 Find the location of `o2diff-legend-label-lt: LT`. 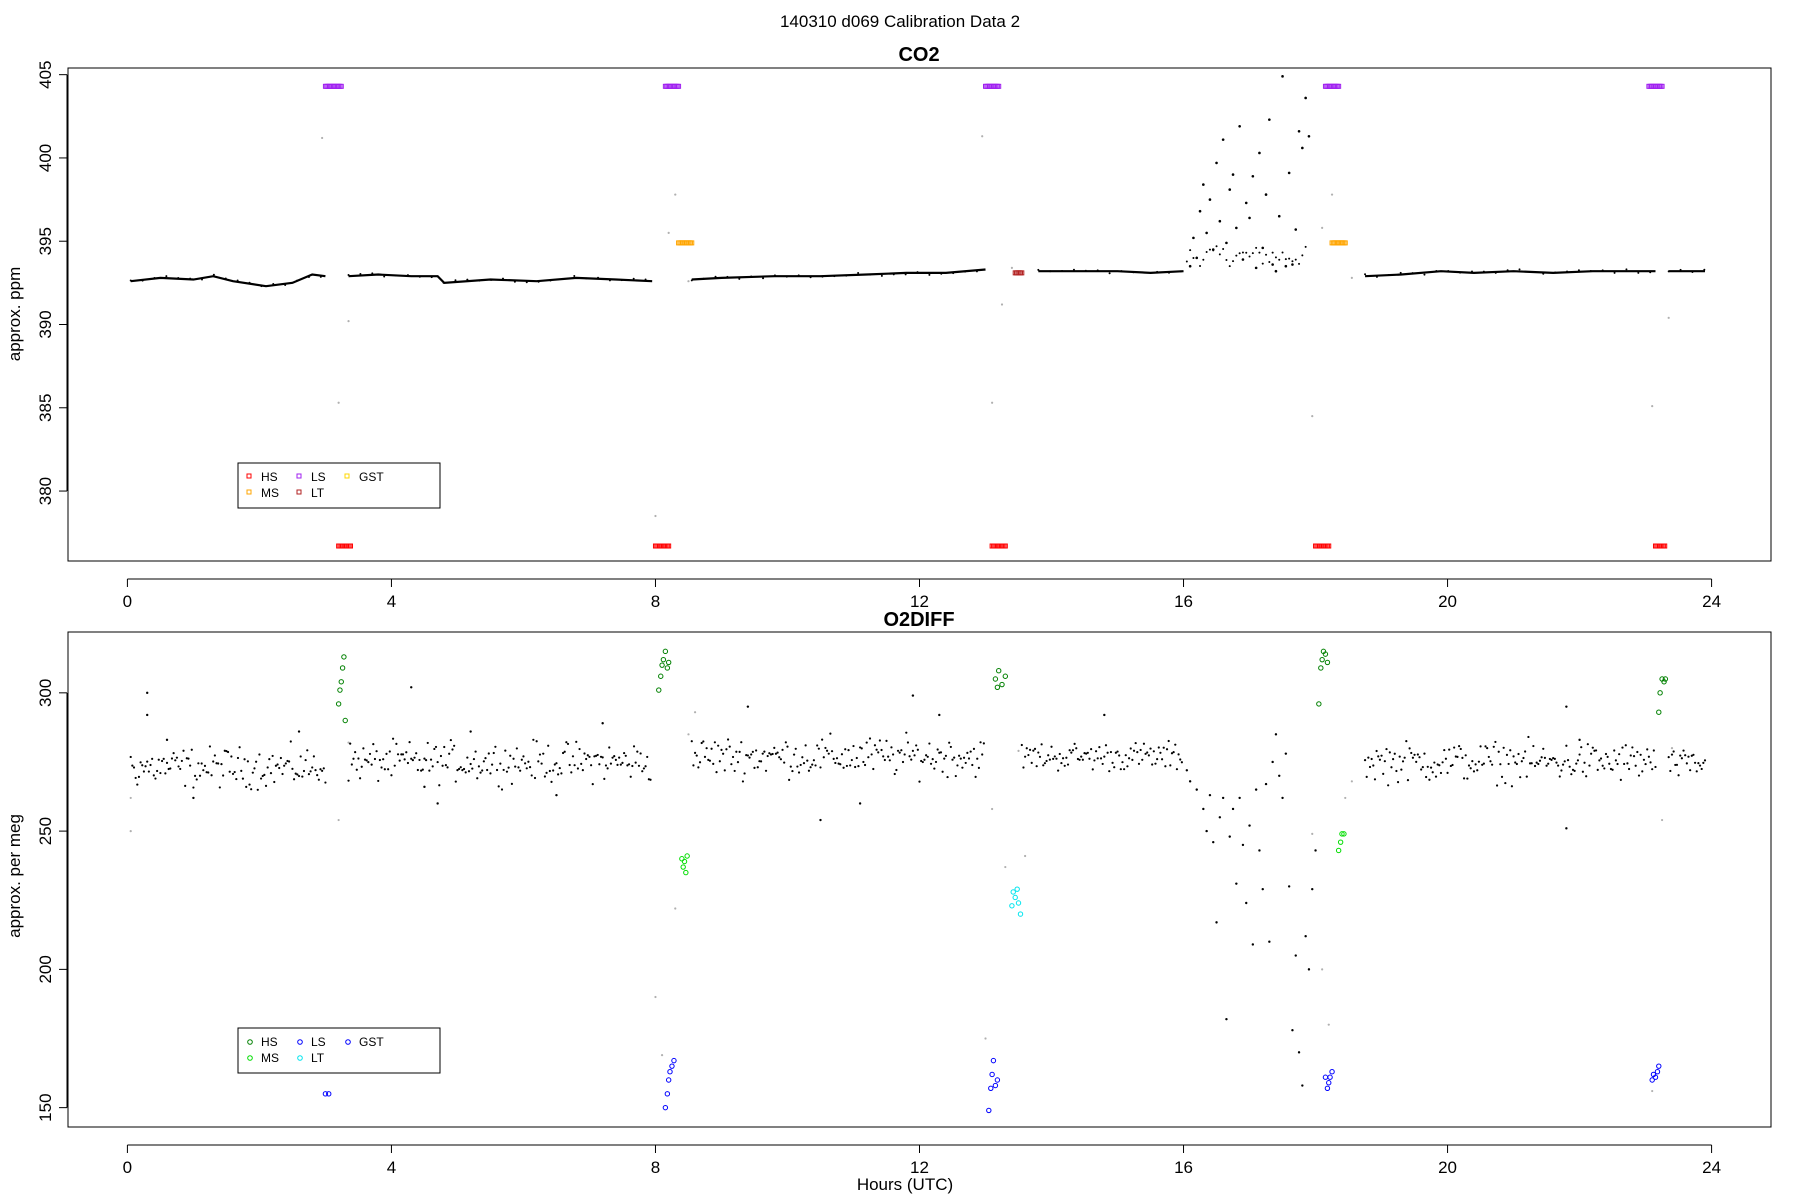

o2diff-legend-label-lt: LT is located at coordinates (318, 1058).